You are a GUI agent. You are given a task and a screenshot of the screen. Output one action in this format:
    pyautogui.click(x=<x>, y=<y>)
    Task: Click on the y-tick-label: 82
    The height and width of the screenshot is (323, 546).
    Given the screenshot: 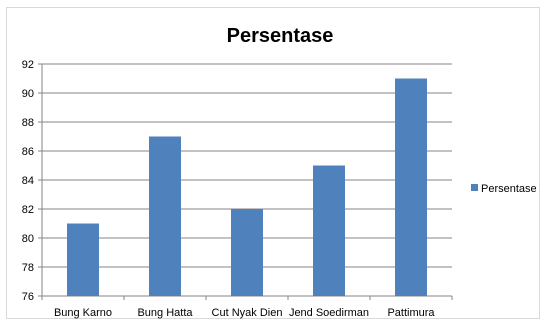 What is the action you would take?
    pyautogui.click(x=28, y=210)
    